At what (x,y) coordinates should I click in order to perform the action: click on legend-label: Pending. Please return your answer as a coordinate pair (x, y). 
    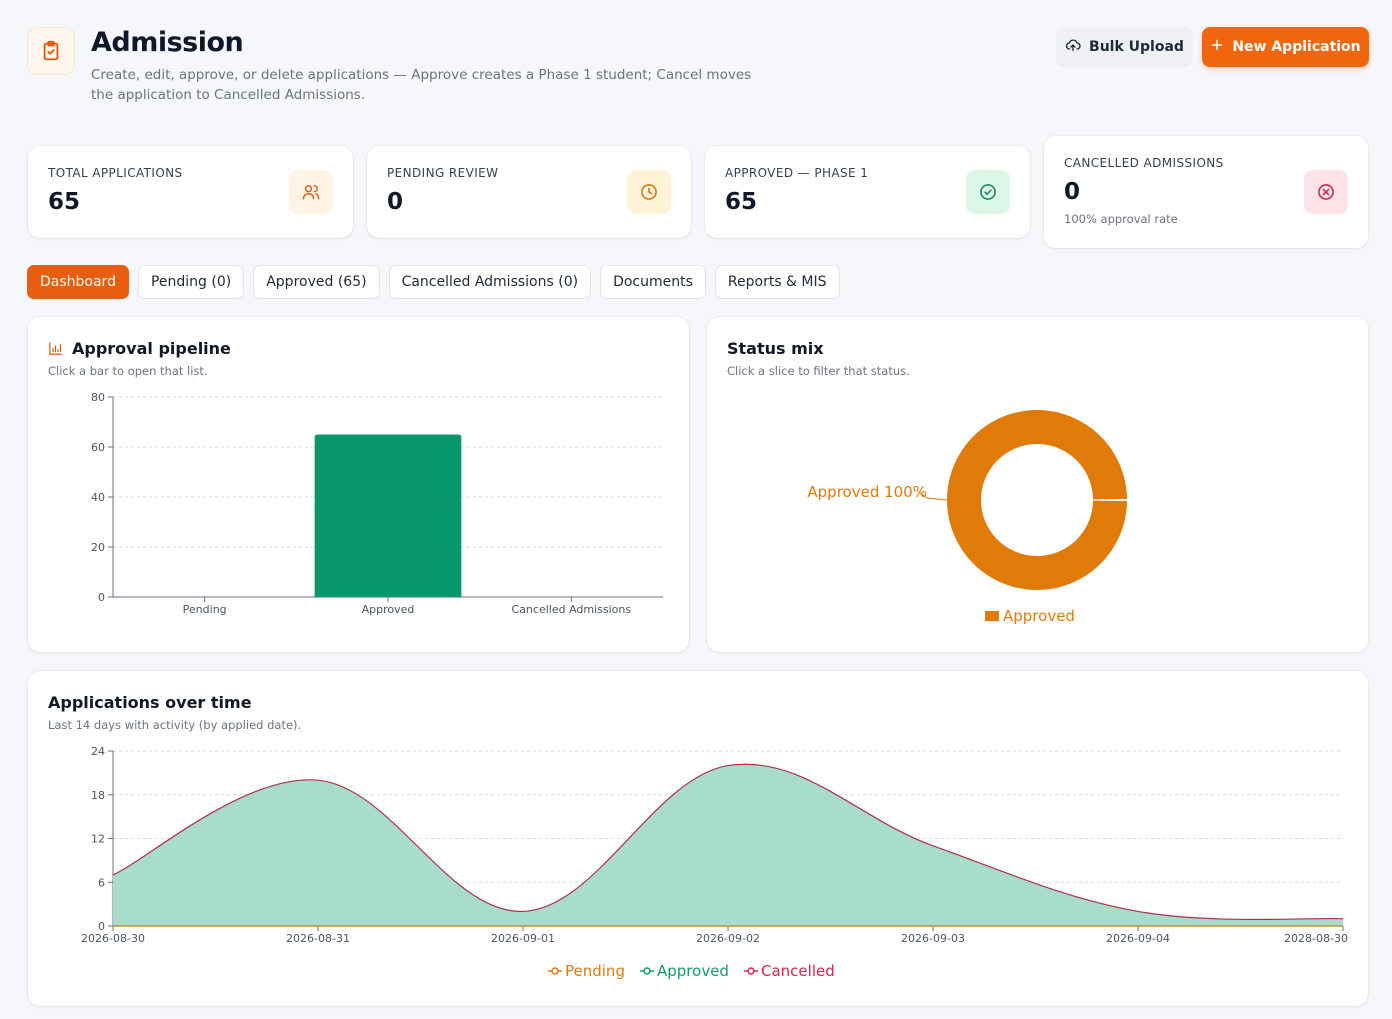
    Looking at the image, I should click on (595, 971).